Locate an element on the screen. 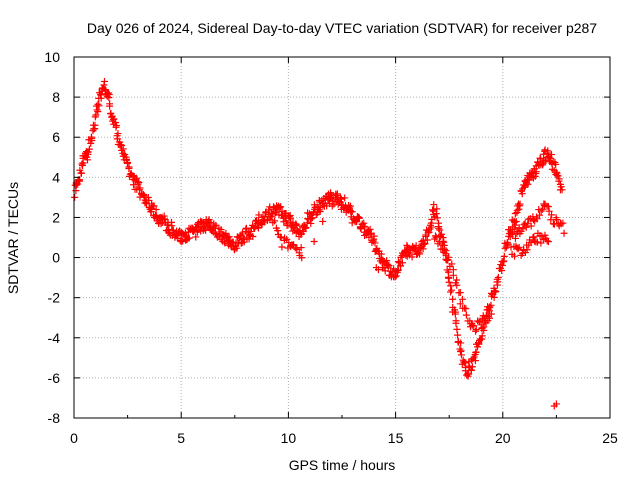  x-axis-label: GPS time / hours is located at coordinates (342, 465).